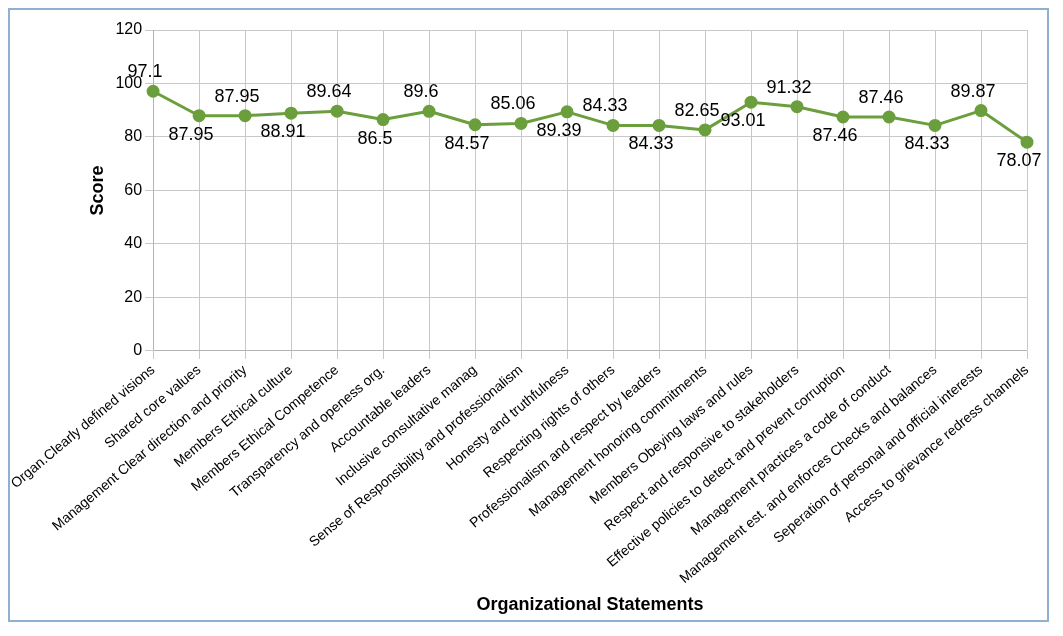 This screenshot has height=636, width=1063. I want to click on data-label: 89.87, so click(973, 90).